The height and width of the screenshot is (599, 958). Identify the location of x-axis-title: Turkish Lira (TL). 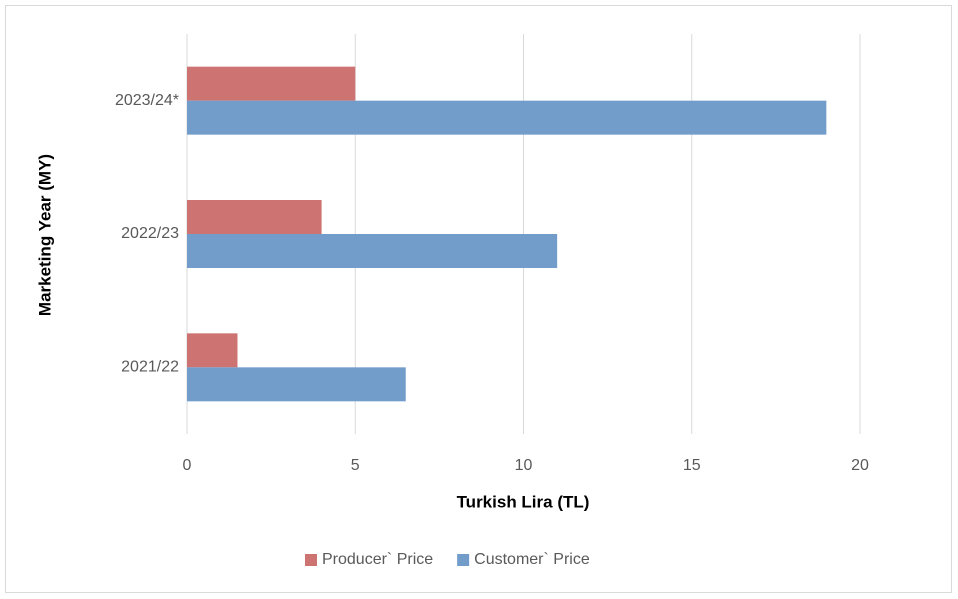
(523, 501).